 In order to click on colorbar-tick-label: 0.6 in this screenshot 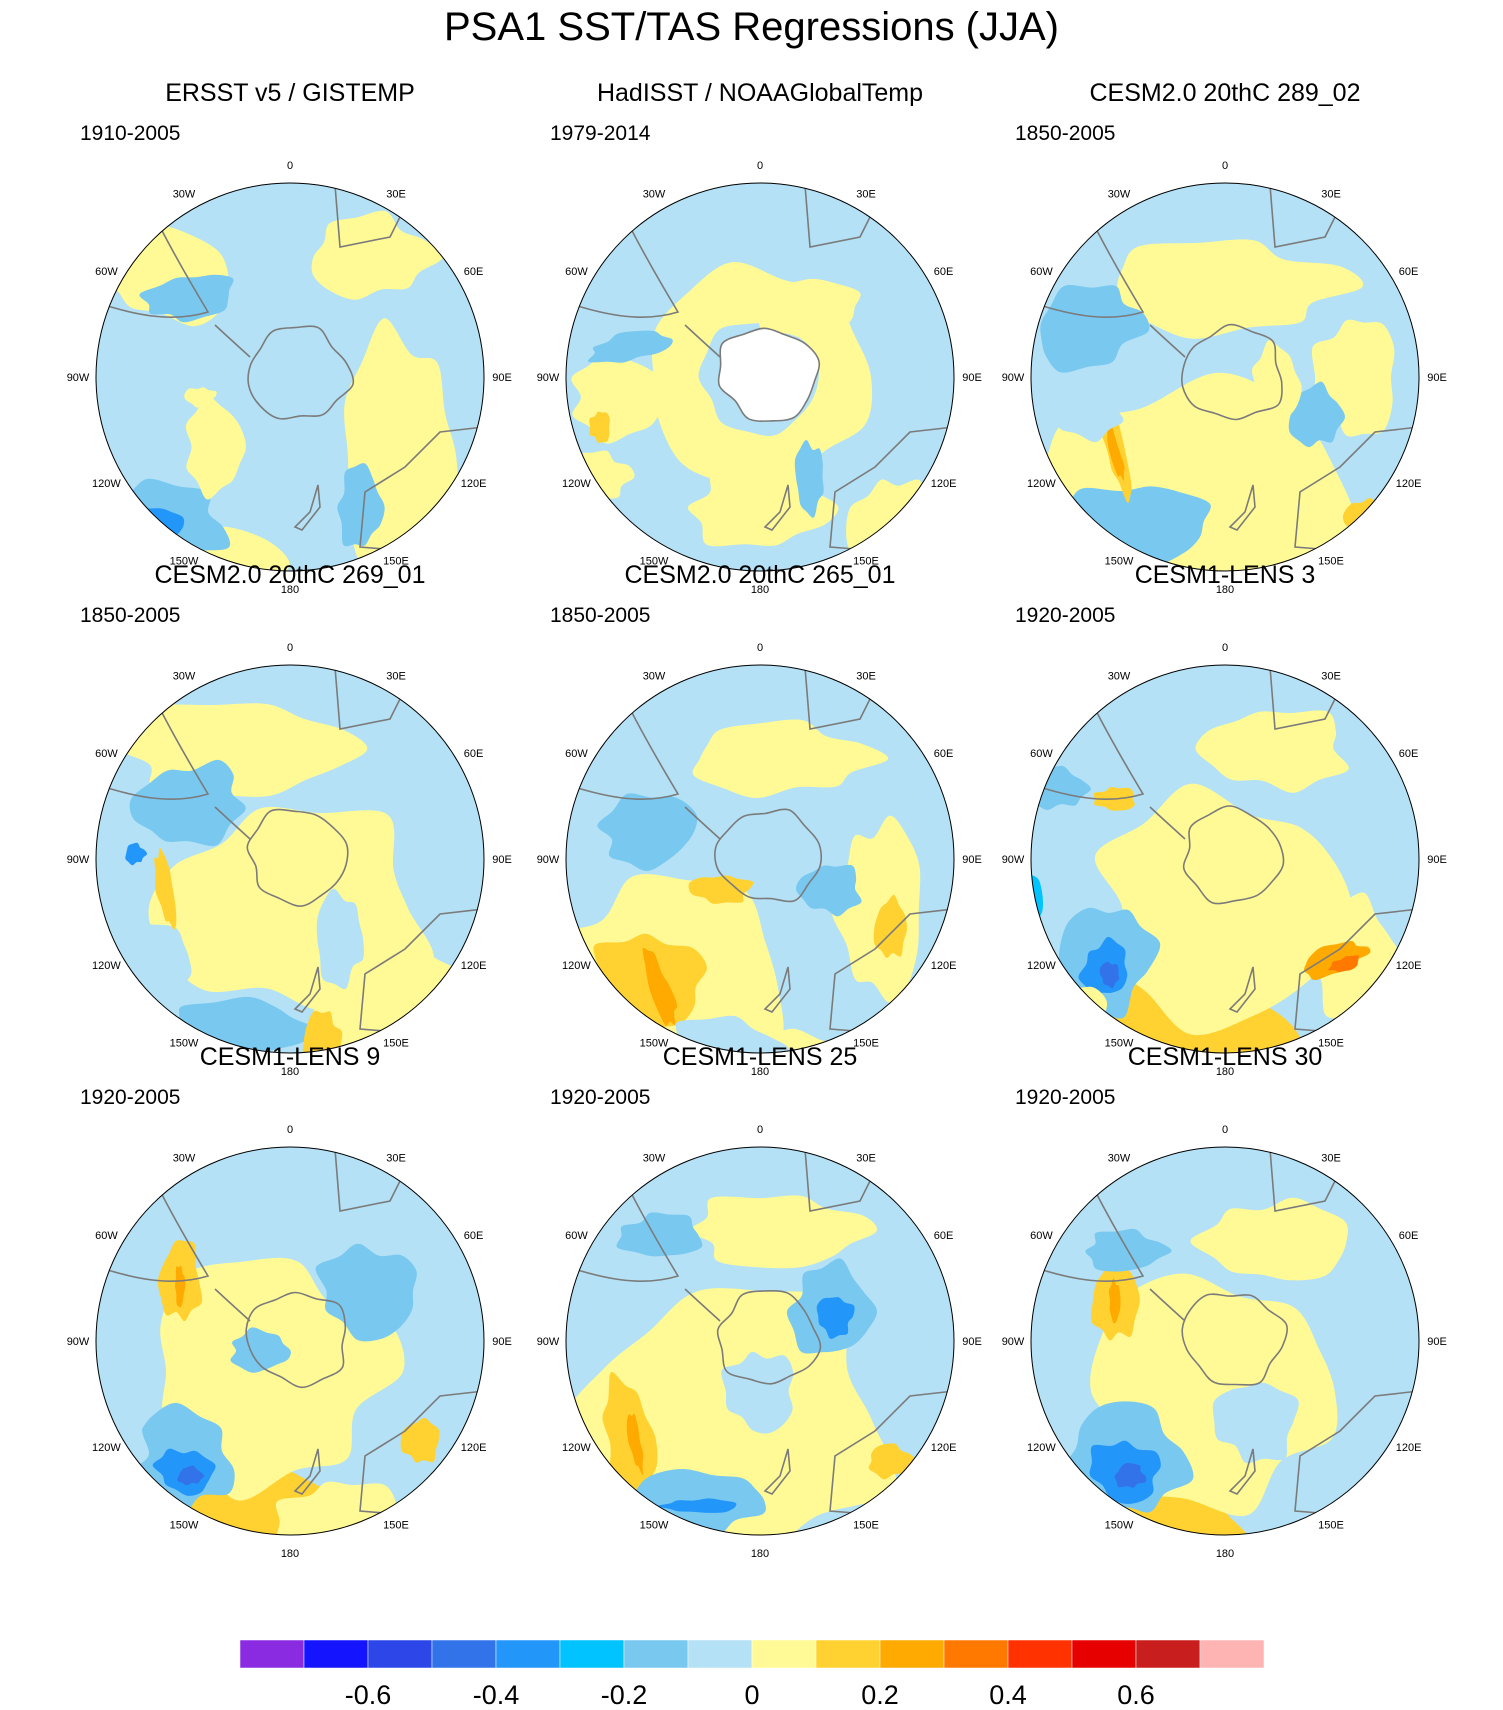, I will do `click(1136, 1695)`.